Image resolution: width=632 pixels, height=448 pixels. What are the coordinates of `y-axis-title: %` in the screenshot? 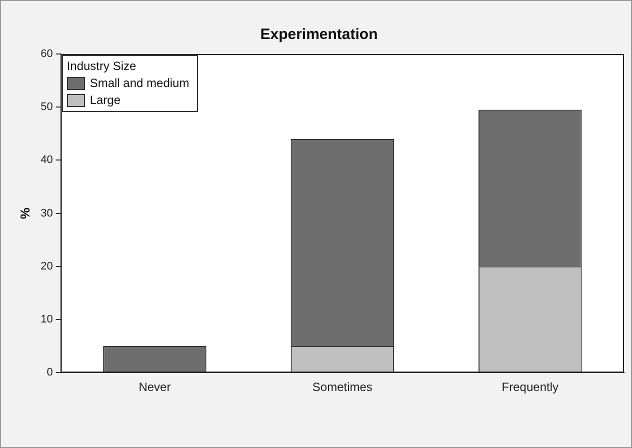 It's located at (24, 213).